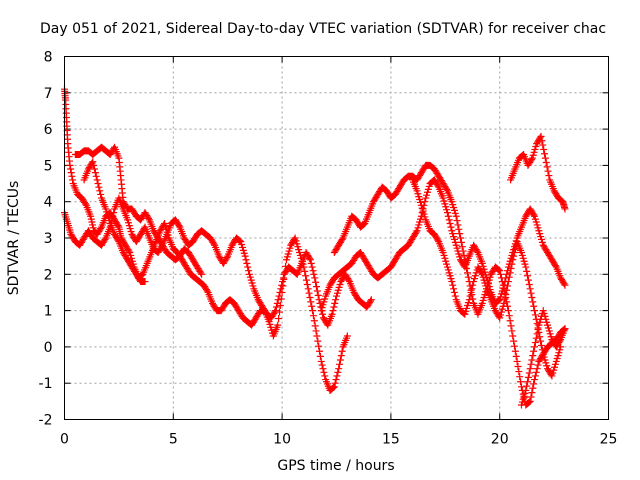  What do you see at coordinates (46, 384) in the screenshot?
I see `y-tick-label: -1` at bounding box center [46, 384].